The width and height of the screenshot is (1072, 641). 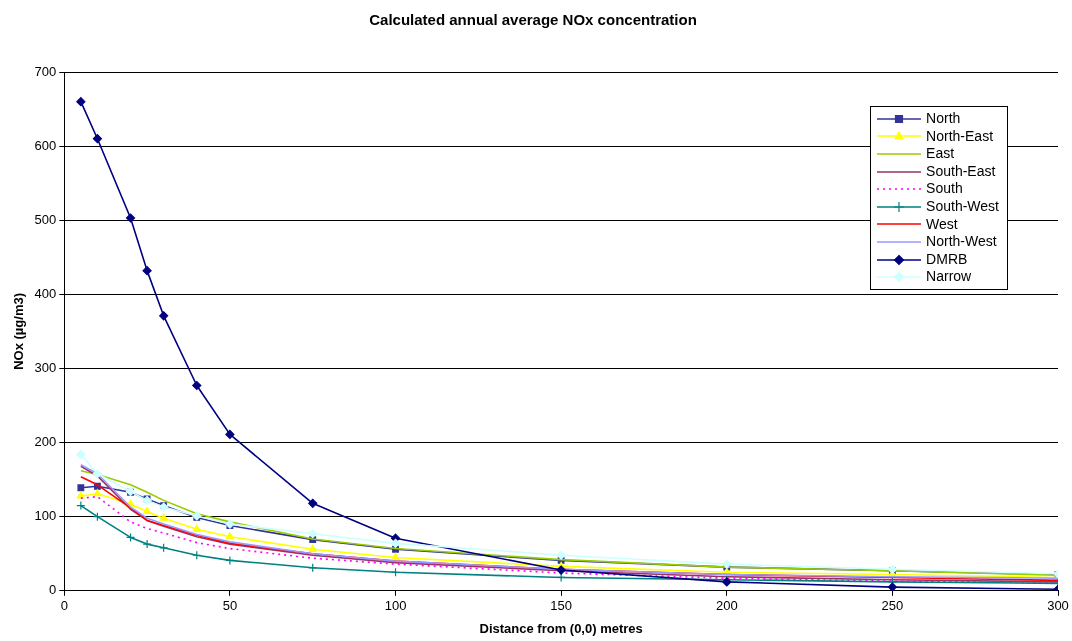 What do you see at coordinates (943, 119) in the screenshot?
I see `legend-label: North` at bounding box center [943, 119].